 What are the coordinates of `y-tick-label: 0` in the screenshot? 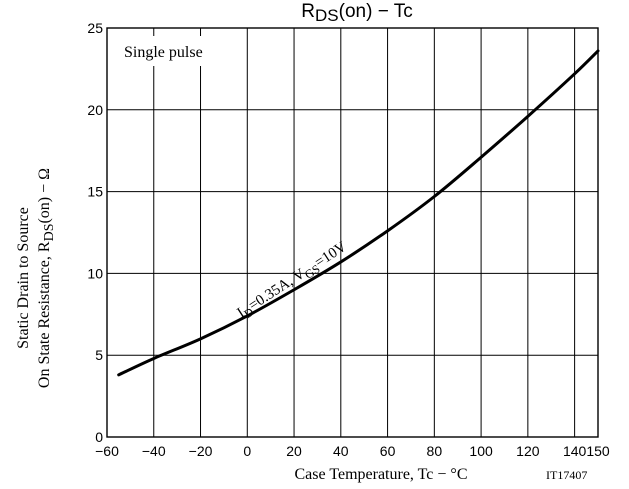 It's located at (99, 437).